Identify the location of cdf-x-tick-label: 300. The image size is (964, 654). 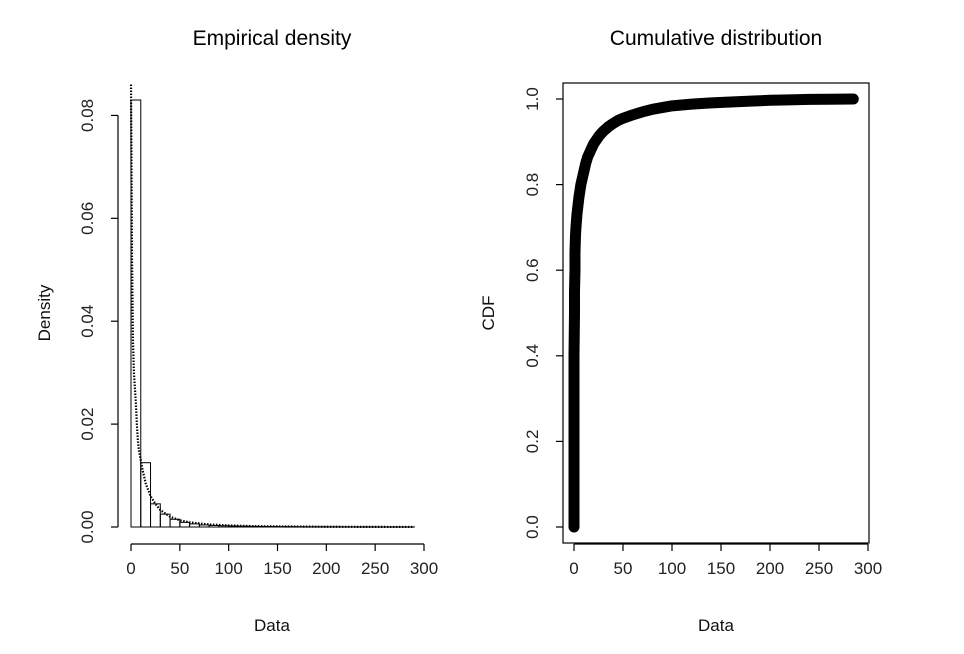
(868, 568).